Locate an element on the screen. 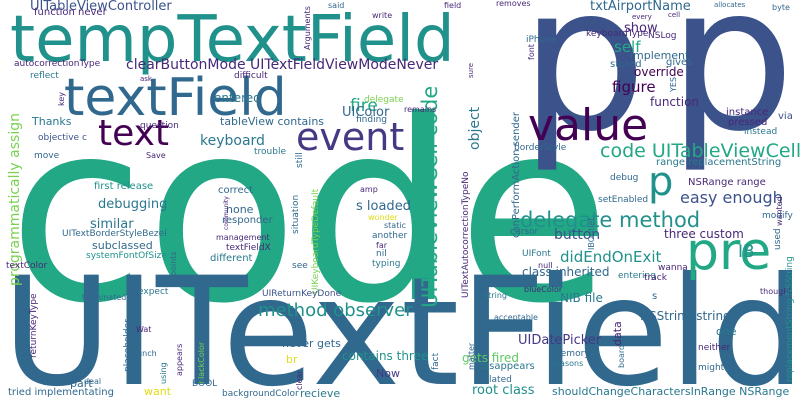 The width and height of the screenshot is (800, 400). word-via: via is located at coordinates (785, 116).